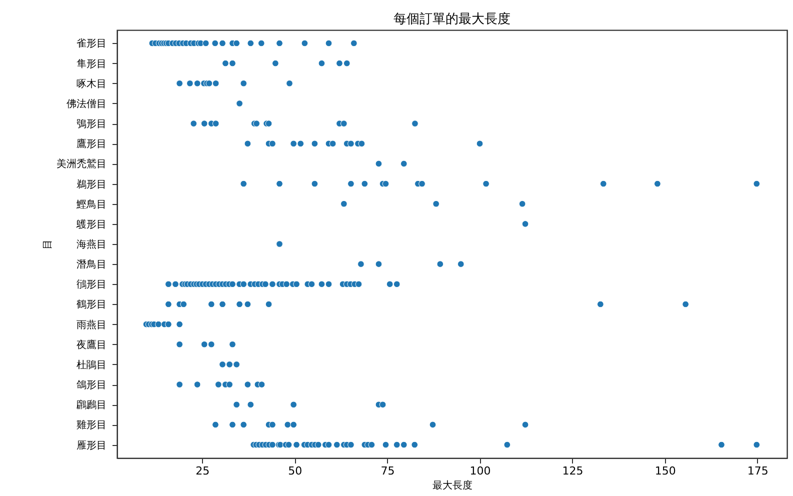  I want to click on y-tick-label: 雨燕目, so click(91, 324).